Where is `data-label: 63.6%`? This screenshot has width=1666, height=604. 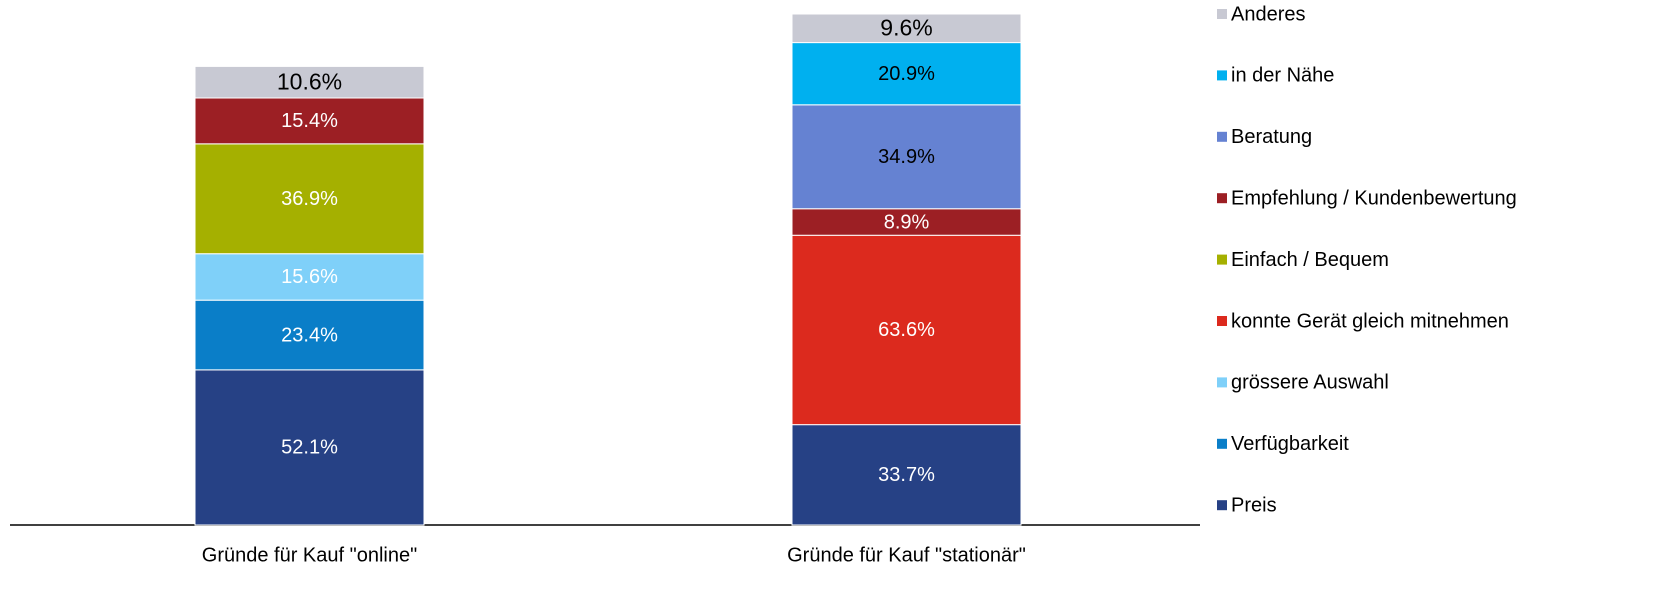
data-label: 63.6% is located at coordinates (906, 330).